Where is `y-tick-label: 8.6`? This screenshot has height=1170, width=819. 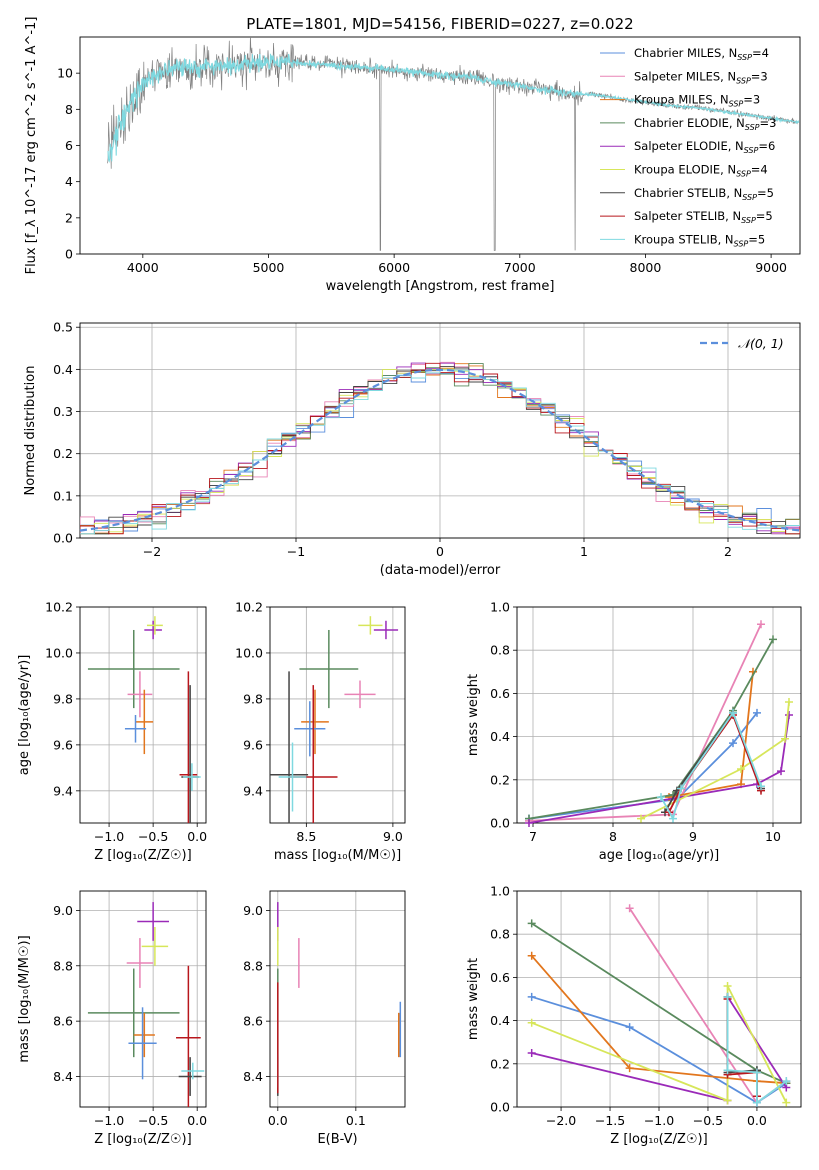
y-tick-label: 8.6 is located at coordinates (63, 1021).